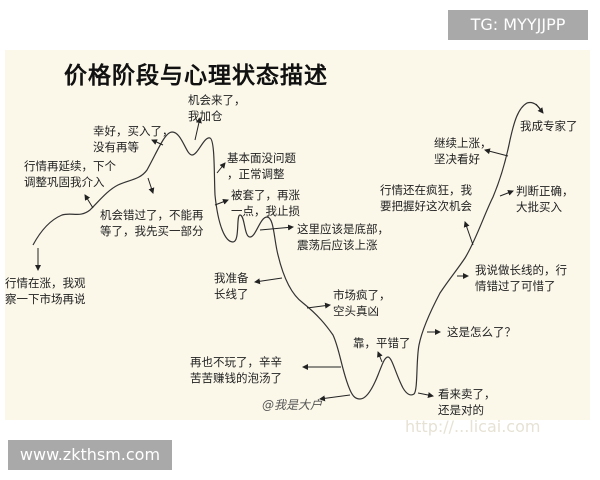  I want to click on note-keep-bullish: 继续上涨， 坚决看好, so click(463, 151).